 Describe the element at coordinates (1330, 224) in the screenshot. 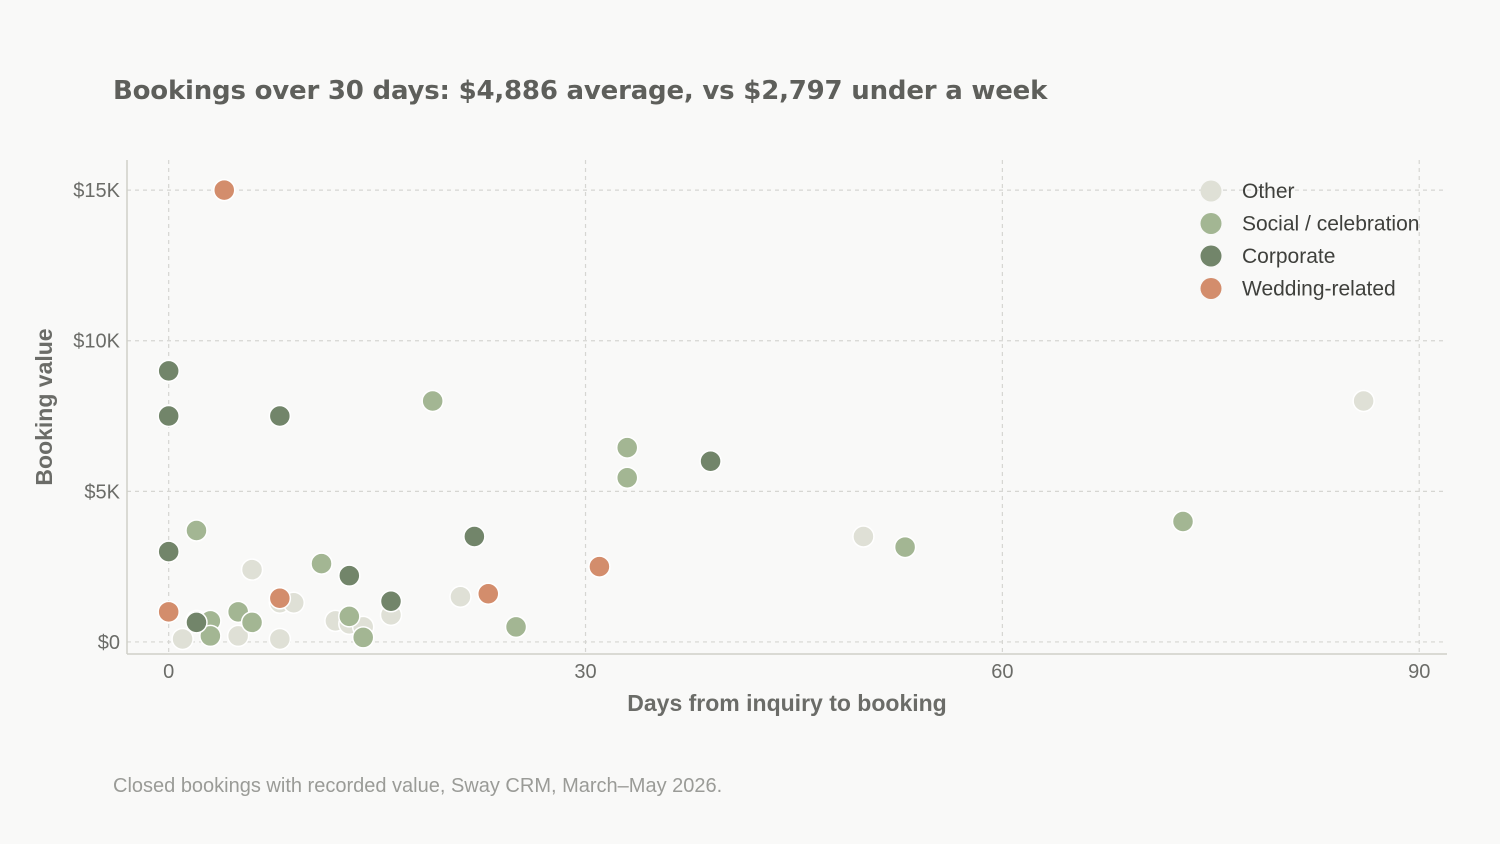

I see `legend-label-social-celebration: Social / celebration` at that location.